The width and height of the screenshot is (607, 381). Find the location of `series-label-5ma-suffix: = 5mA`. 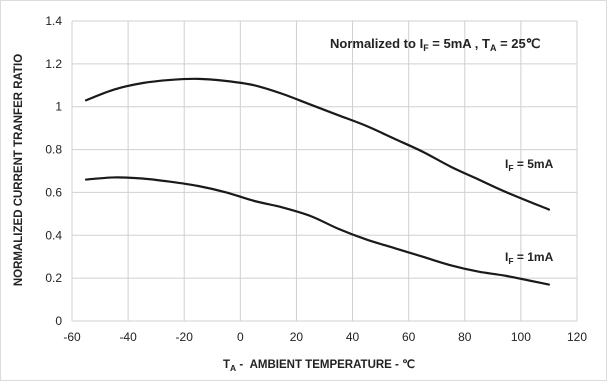

series-label-5ma-suffix: = 5mA is located at coordinates (534, 164).